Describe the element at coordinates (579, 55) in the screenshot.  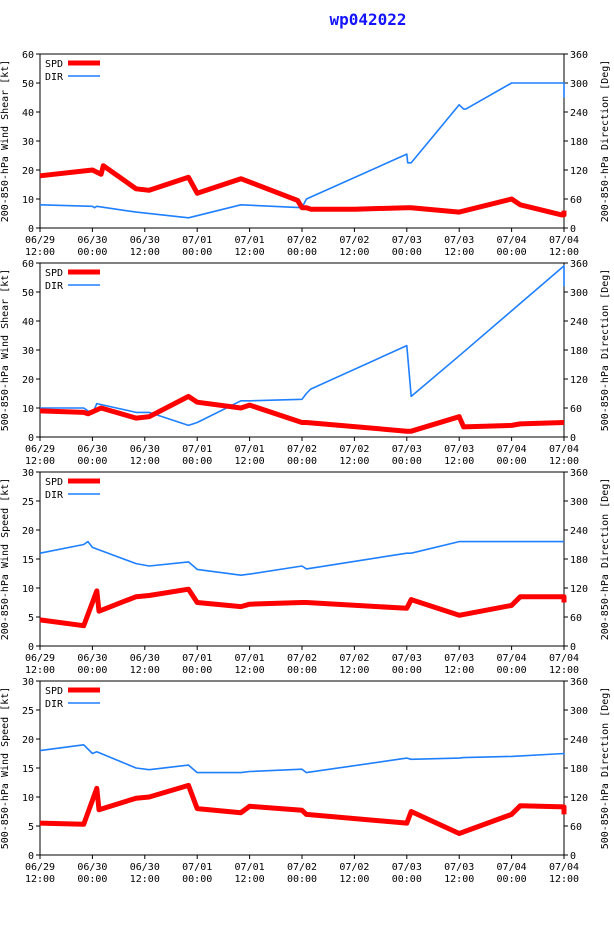
I see `y-right-tick-label: 360` at that location.